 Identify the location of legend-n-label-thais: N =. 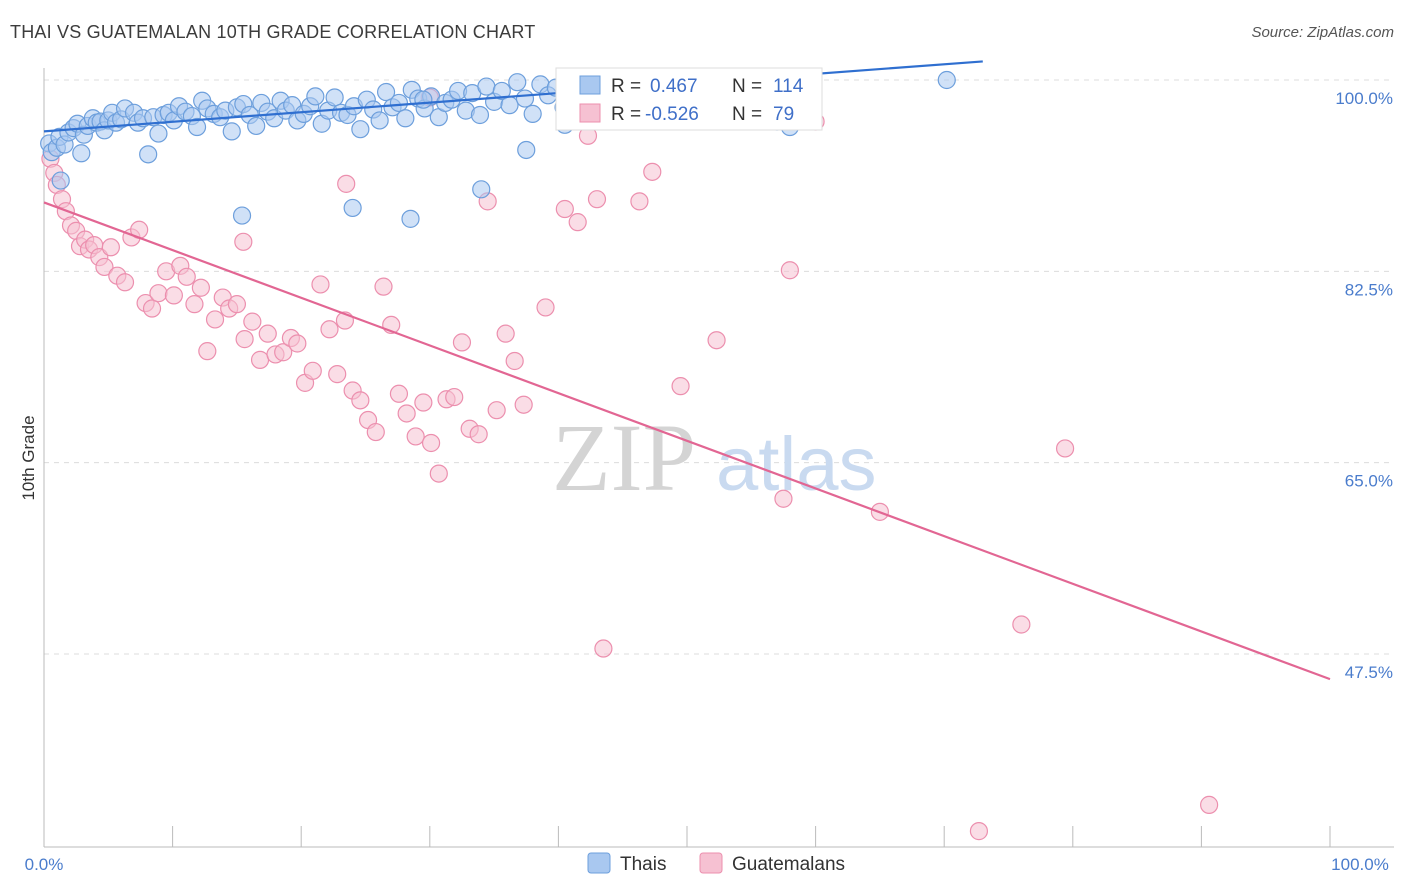
(747, 86).